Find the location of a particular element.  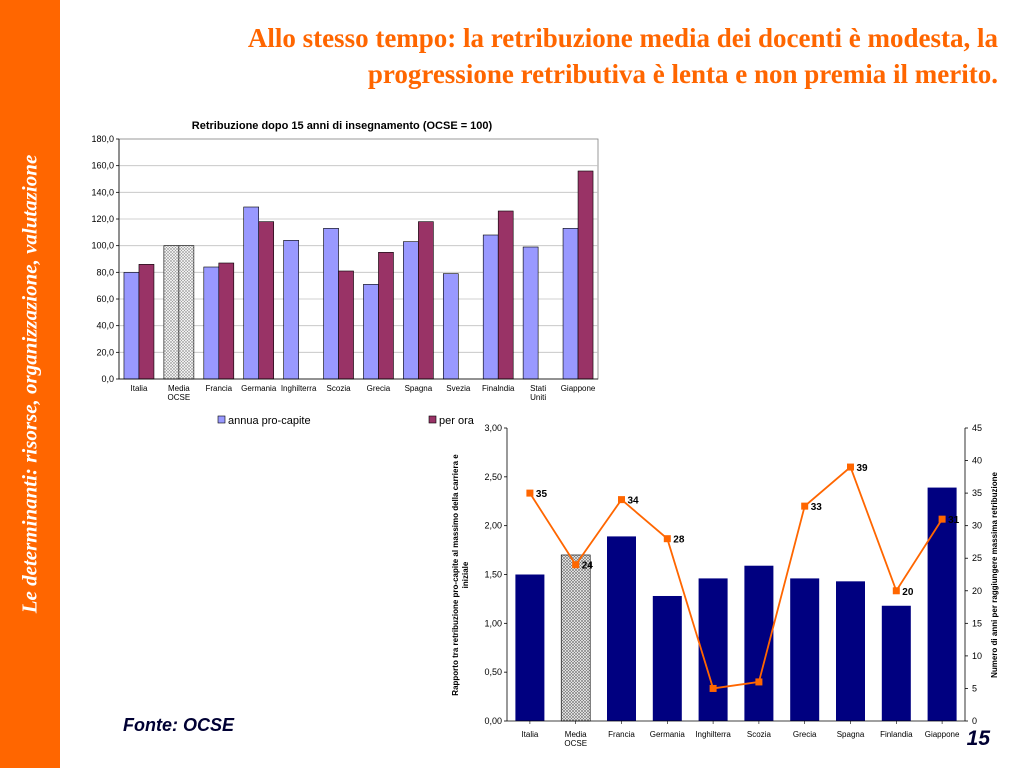

y-tick-label: 120,0 is located at coordinates (102, 219).